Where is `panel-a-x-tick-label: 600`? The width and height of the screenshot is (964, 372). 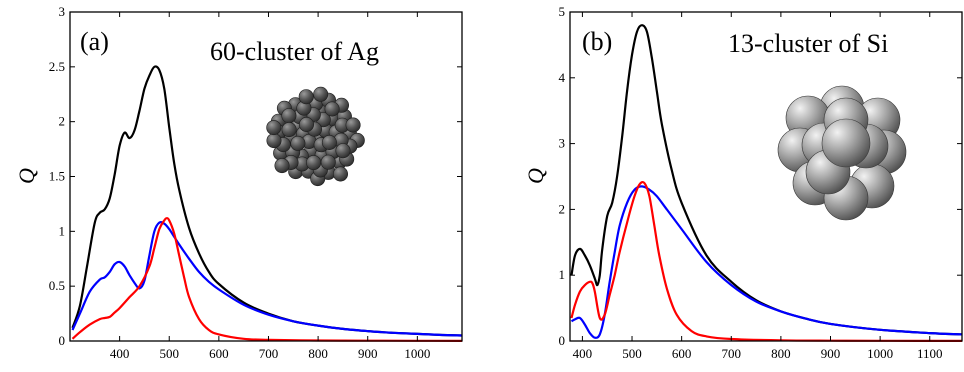
panel-a-x-tick-label: 600 is located at coordinates (219, 353).